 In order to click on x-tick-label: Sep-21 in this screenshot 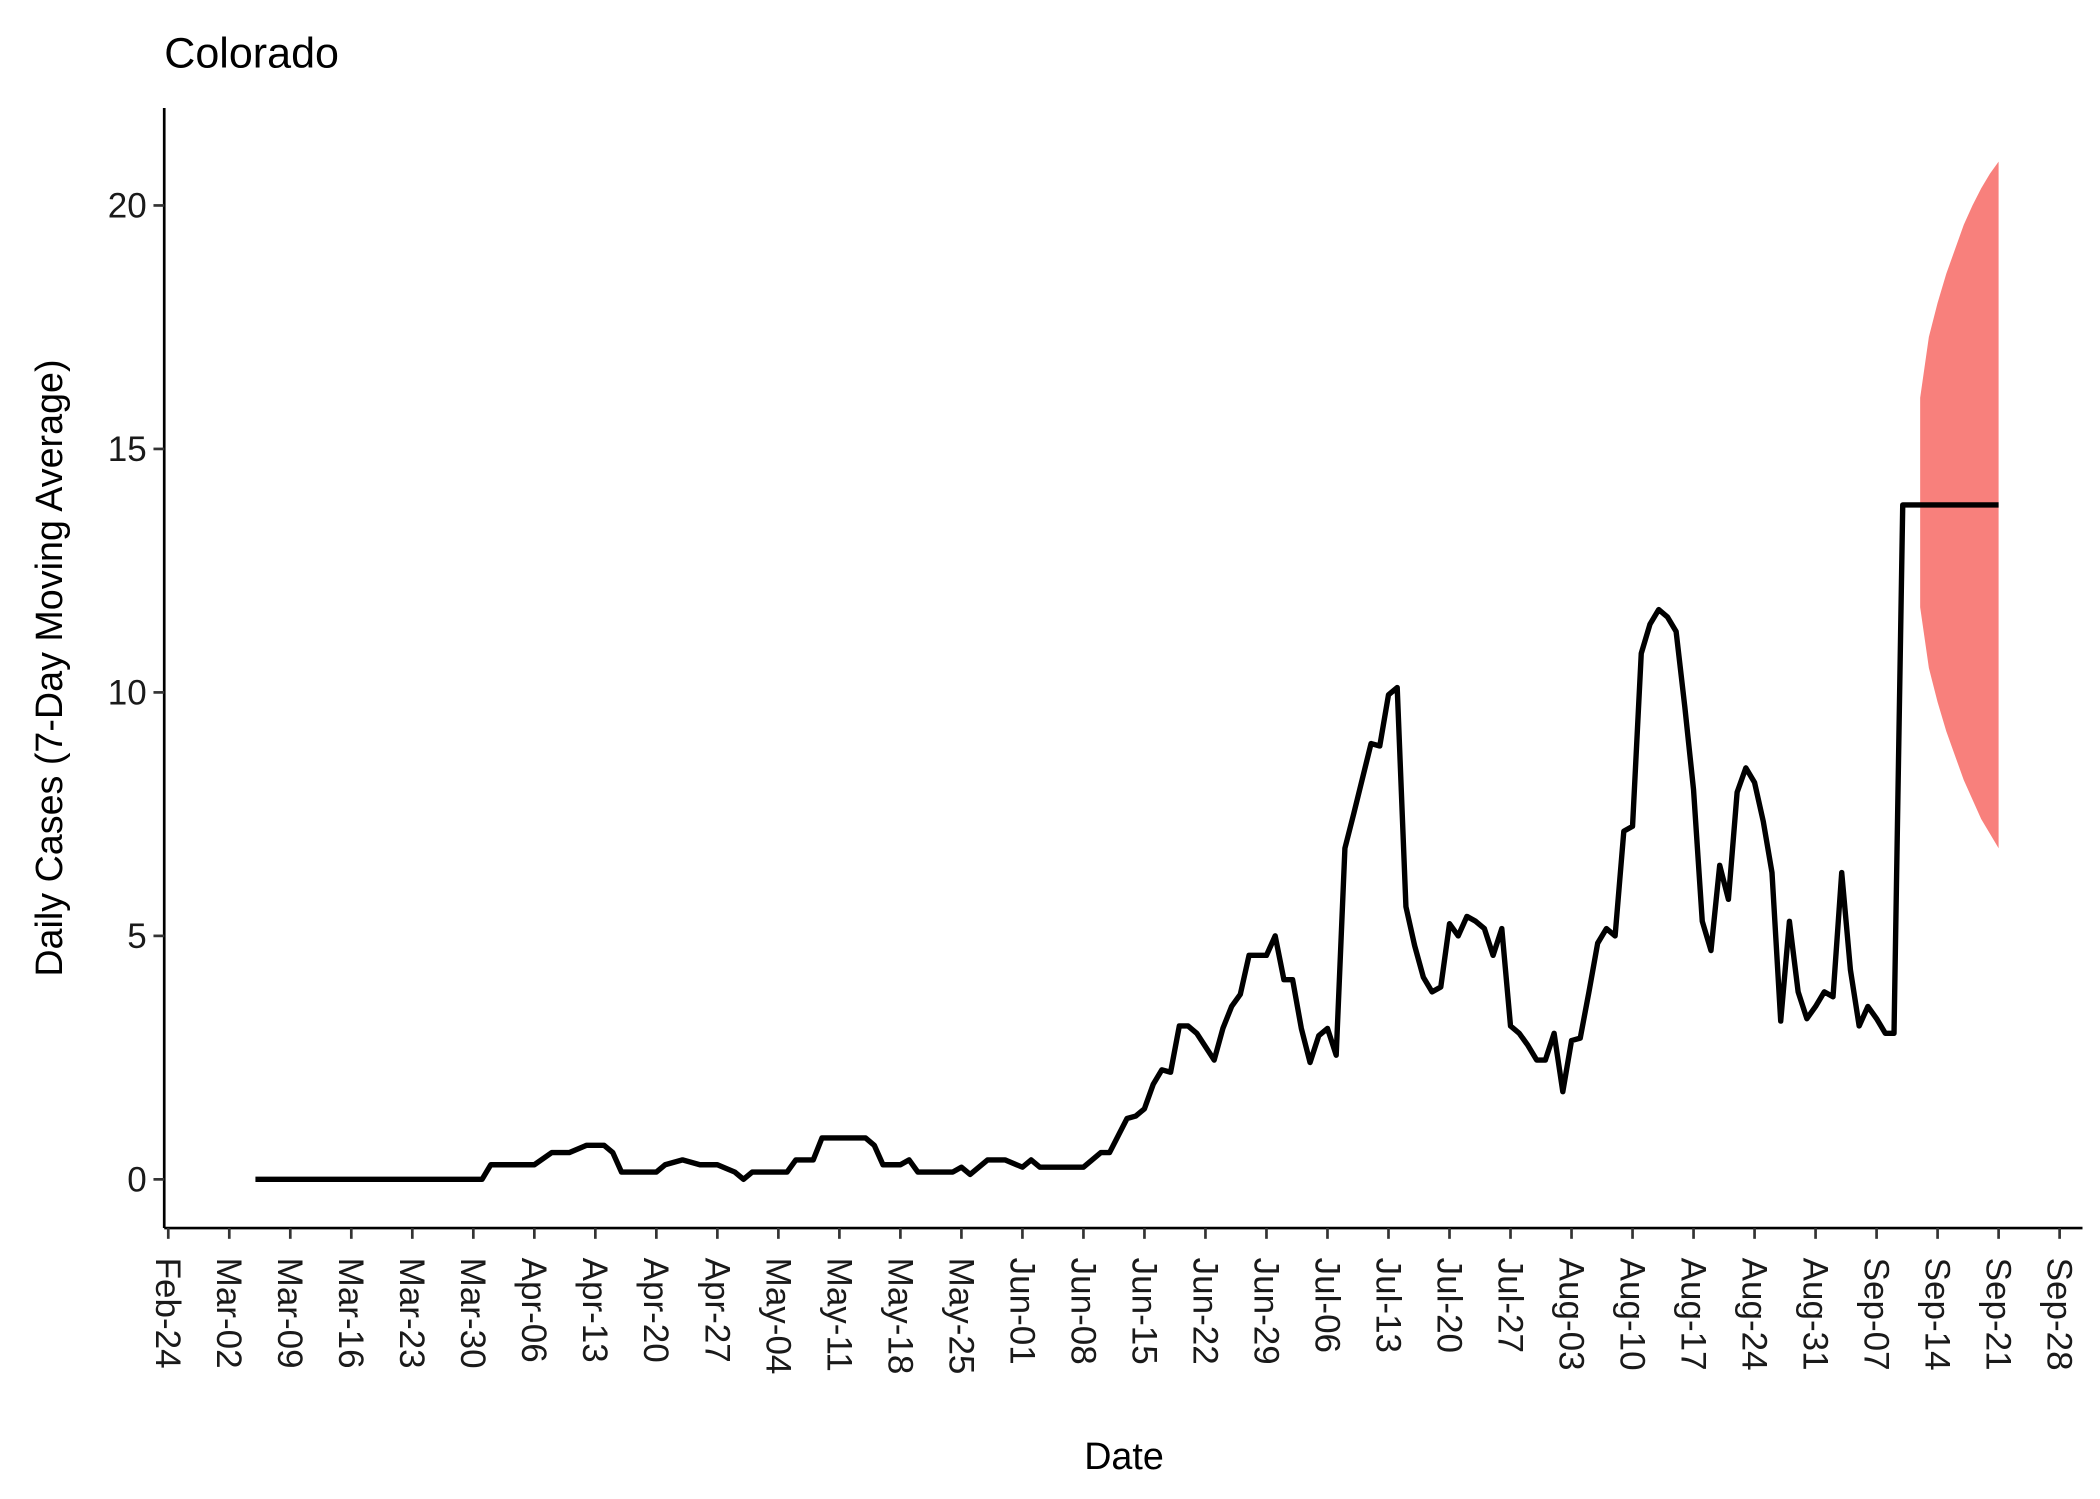, I will do `click(1997, 1314)`.